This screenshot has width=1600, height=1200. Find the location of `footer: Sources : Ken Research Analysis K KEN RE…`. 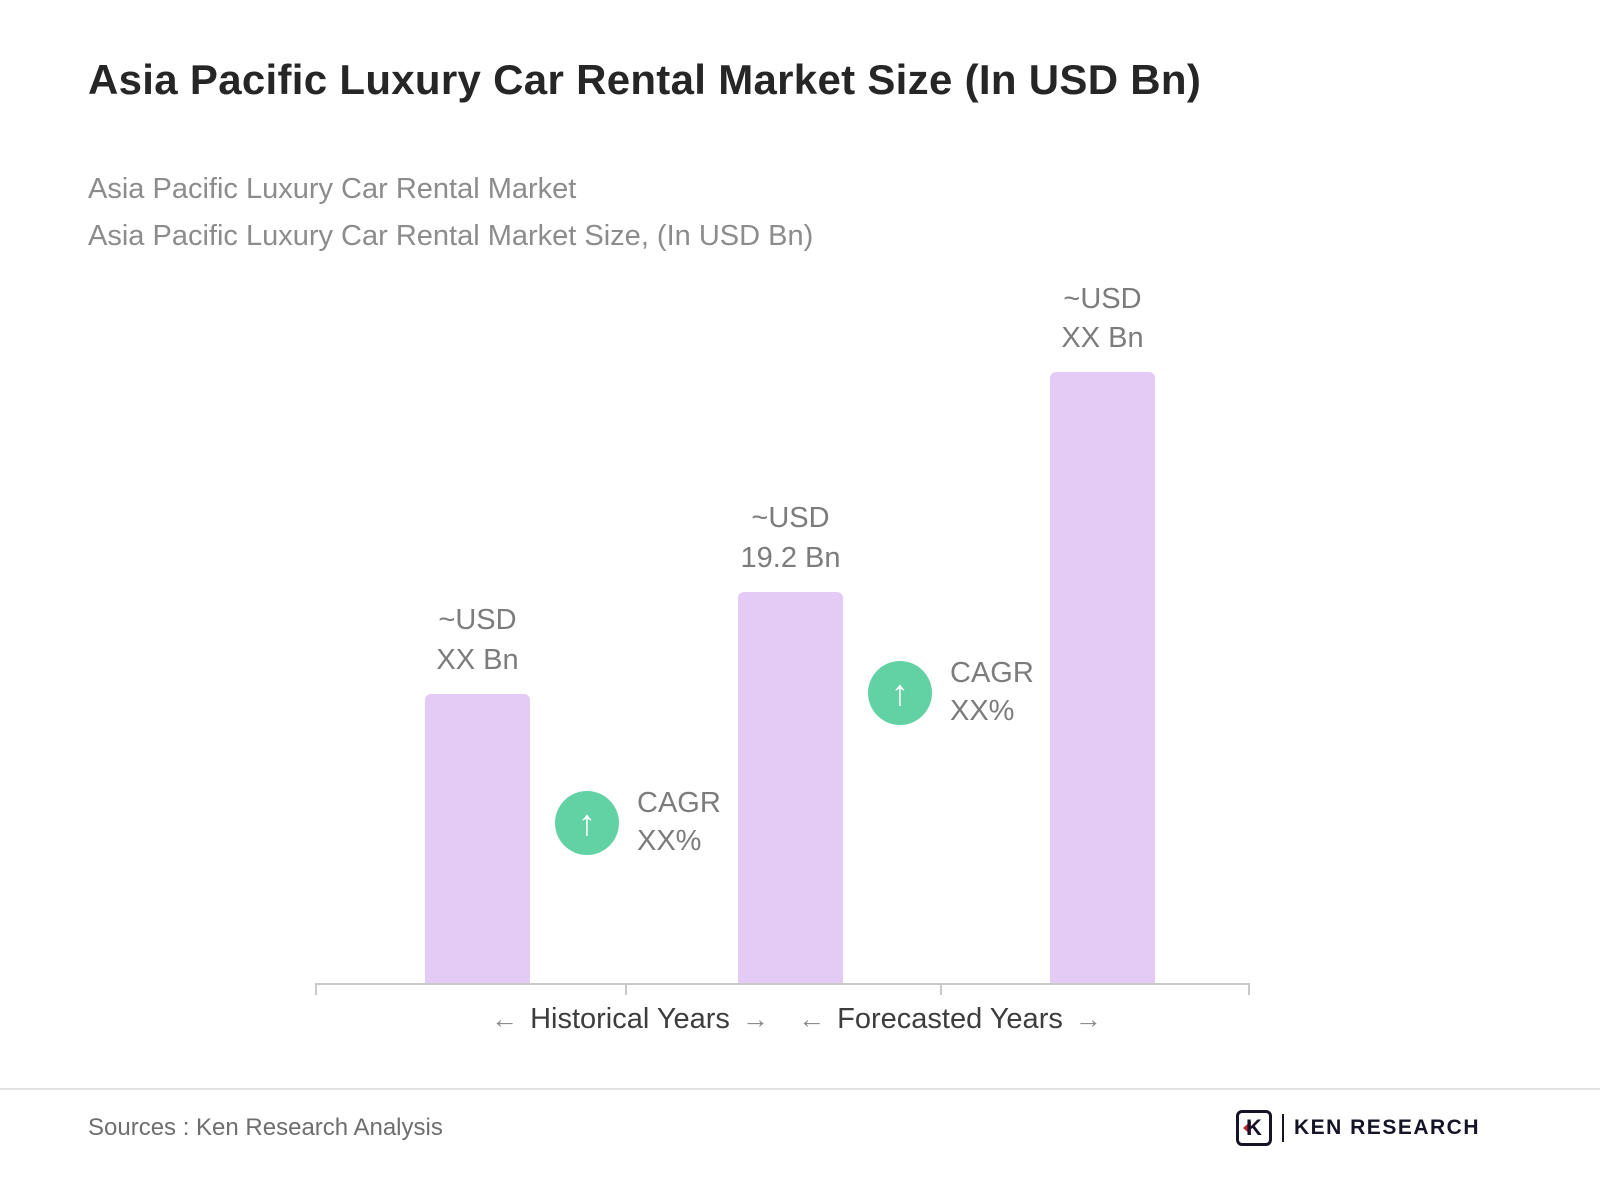

footer: Sources : Ken Research Analysis K KEN RE… is located at coordinates (800, 1117).